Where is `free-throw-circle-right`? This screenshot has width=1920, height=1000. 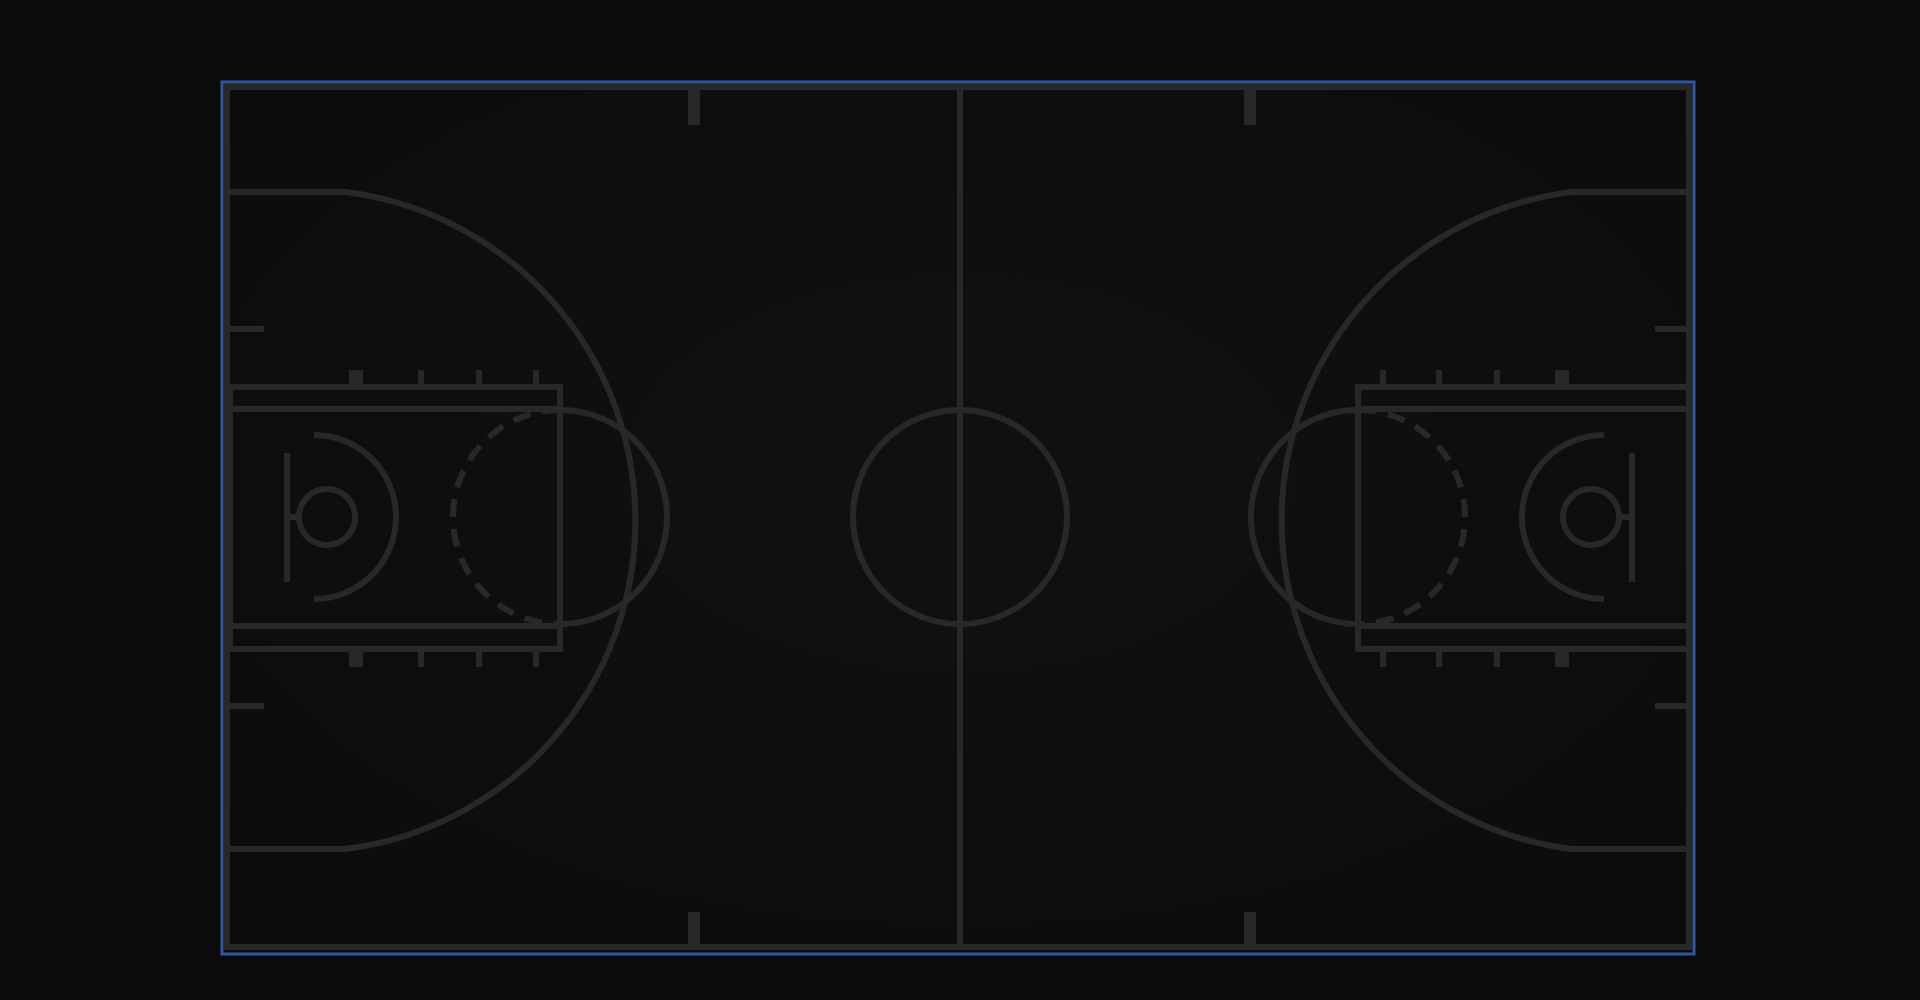
free-throw-circle-right is located at coordinates (1303, 517).